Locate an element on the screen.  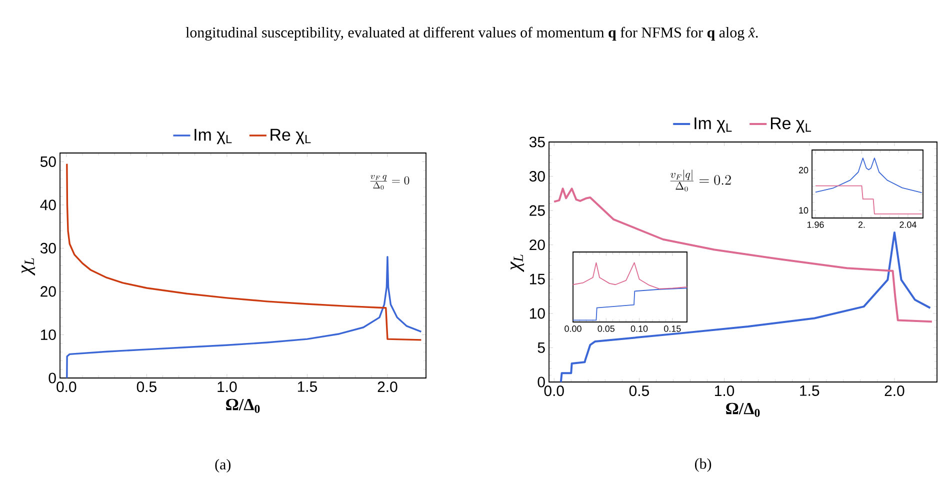
y-tick-label: 50 is located at coordinates (48, 161).